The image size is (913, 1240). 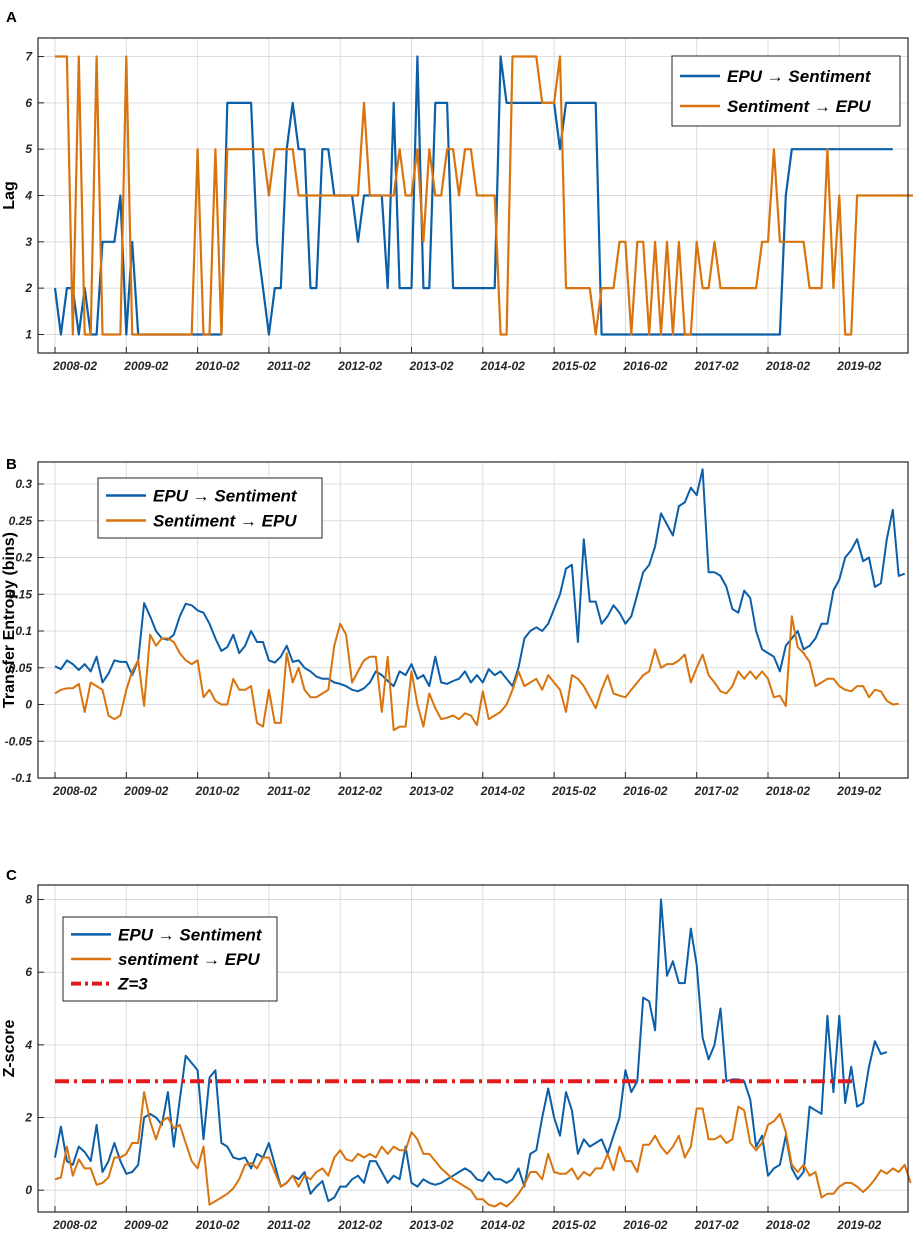 I want to click on y-axis-label: Lag, so click(x=9, y=195).